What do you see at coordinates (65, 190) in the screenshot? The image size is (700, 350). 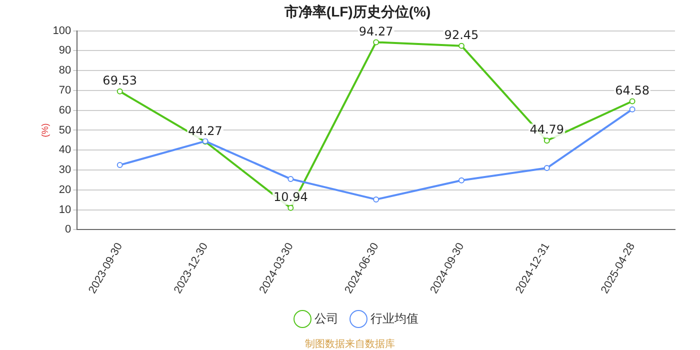 I see `y-tick-label: 20` at bounding box center [65, 190].